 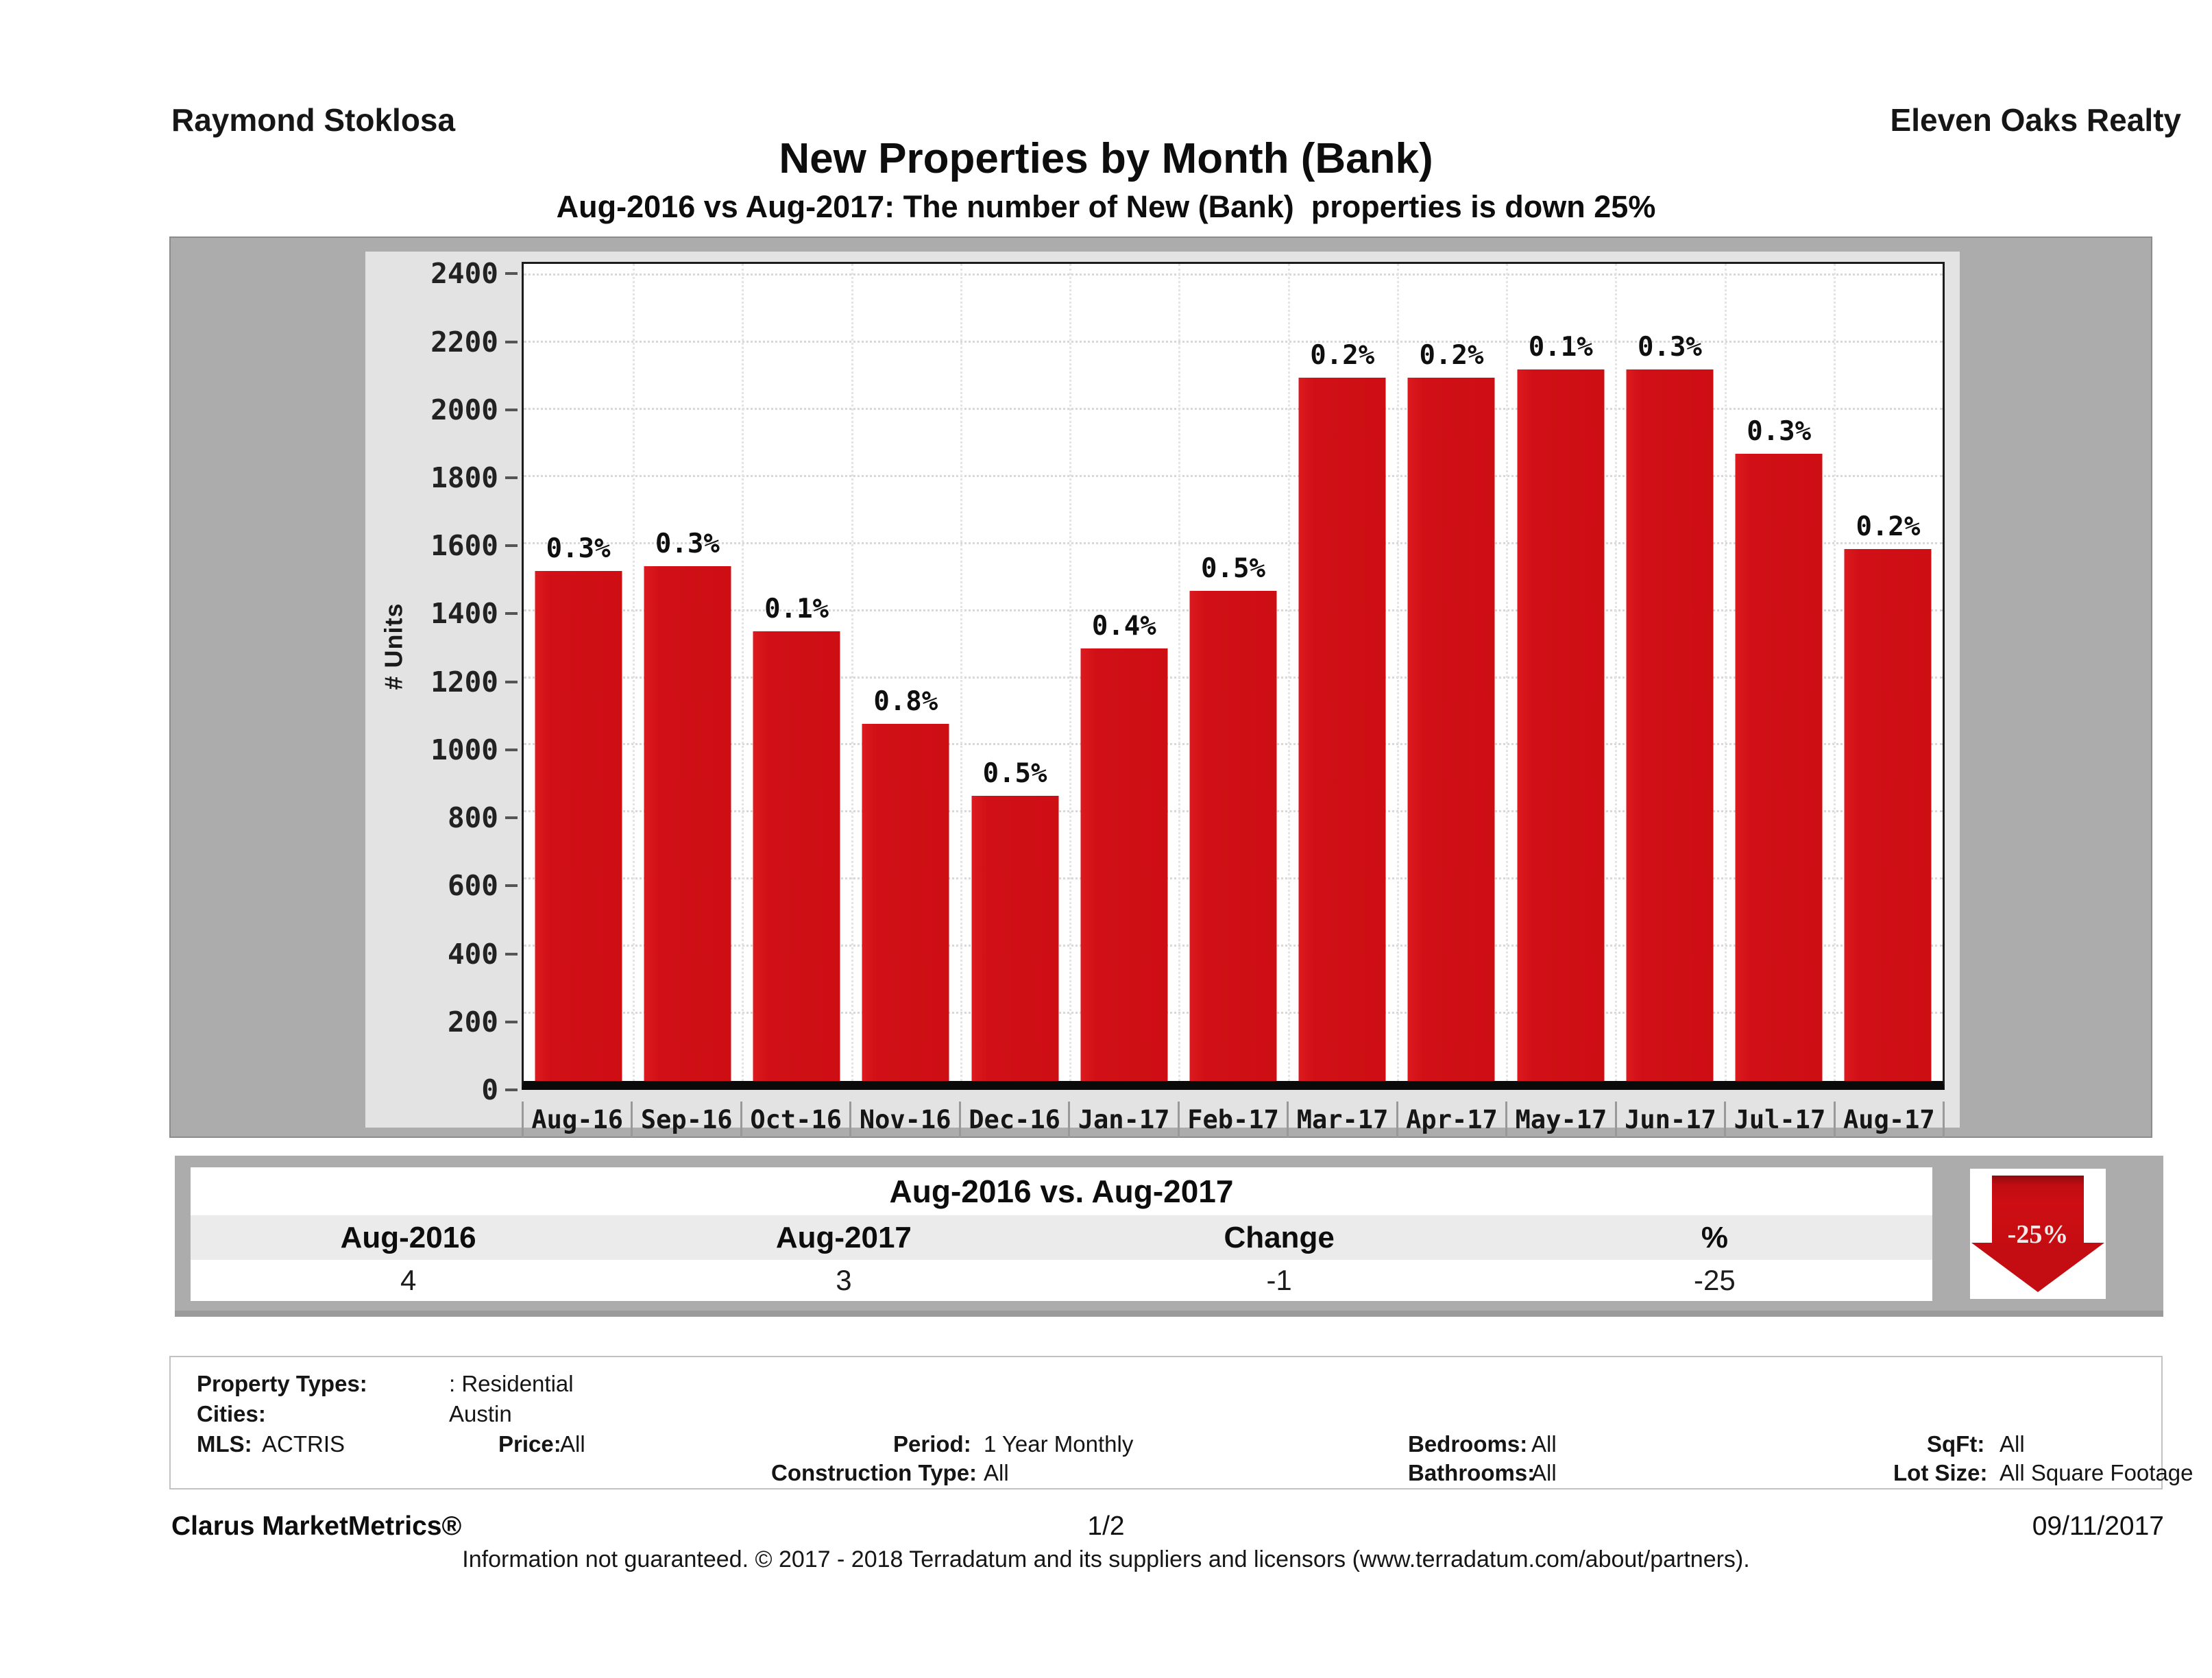 I want to click on trend-arrow-label: -25%, so click(x=2038, y=1234).